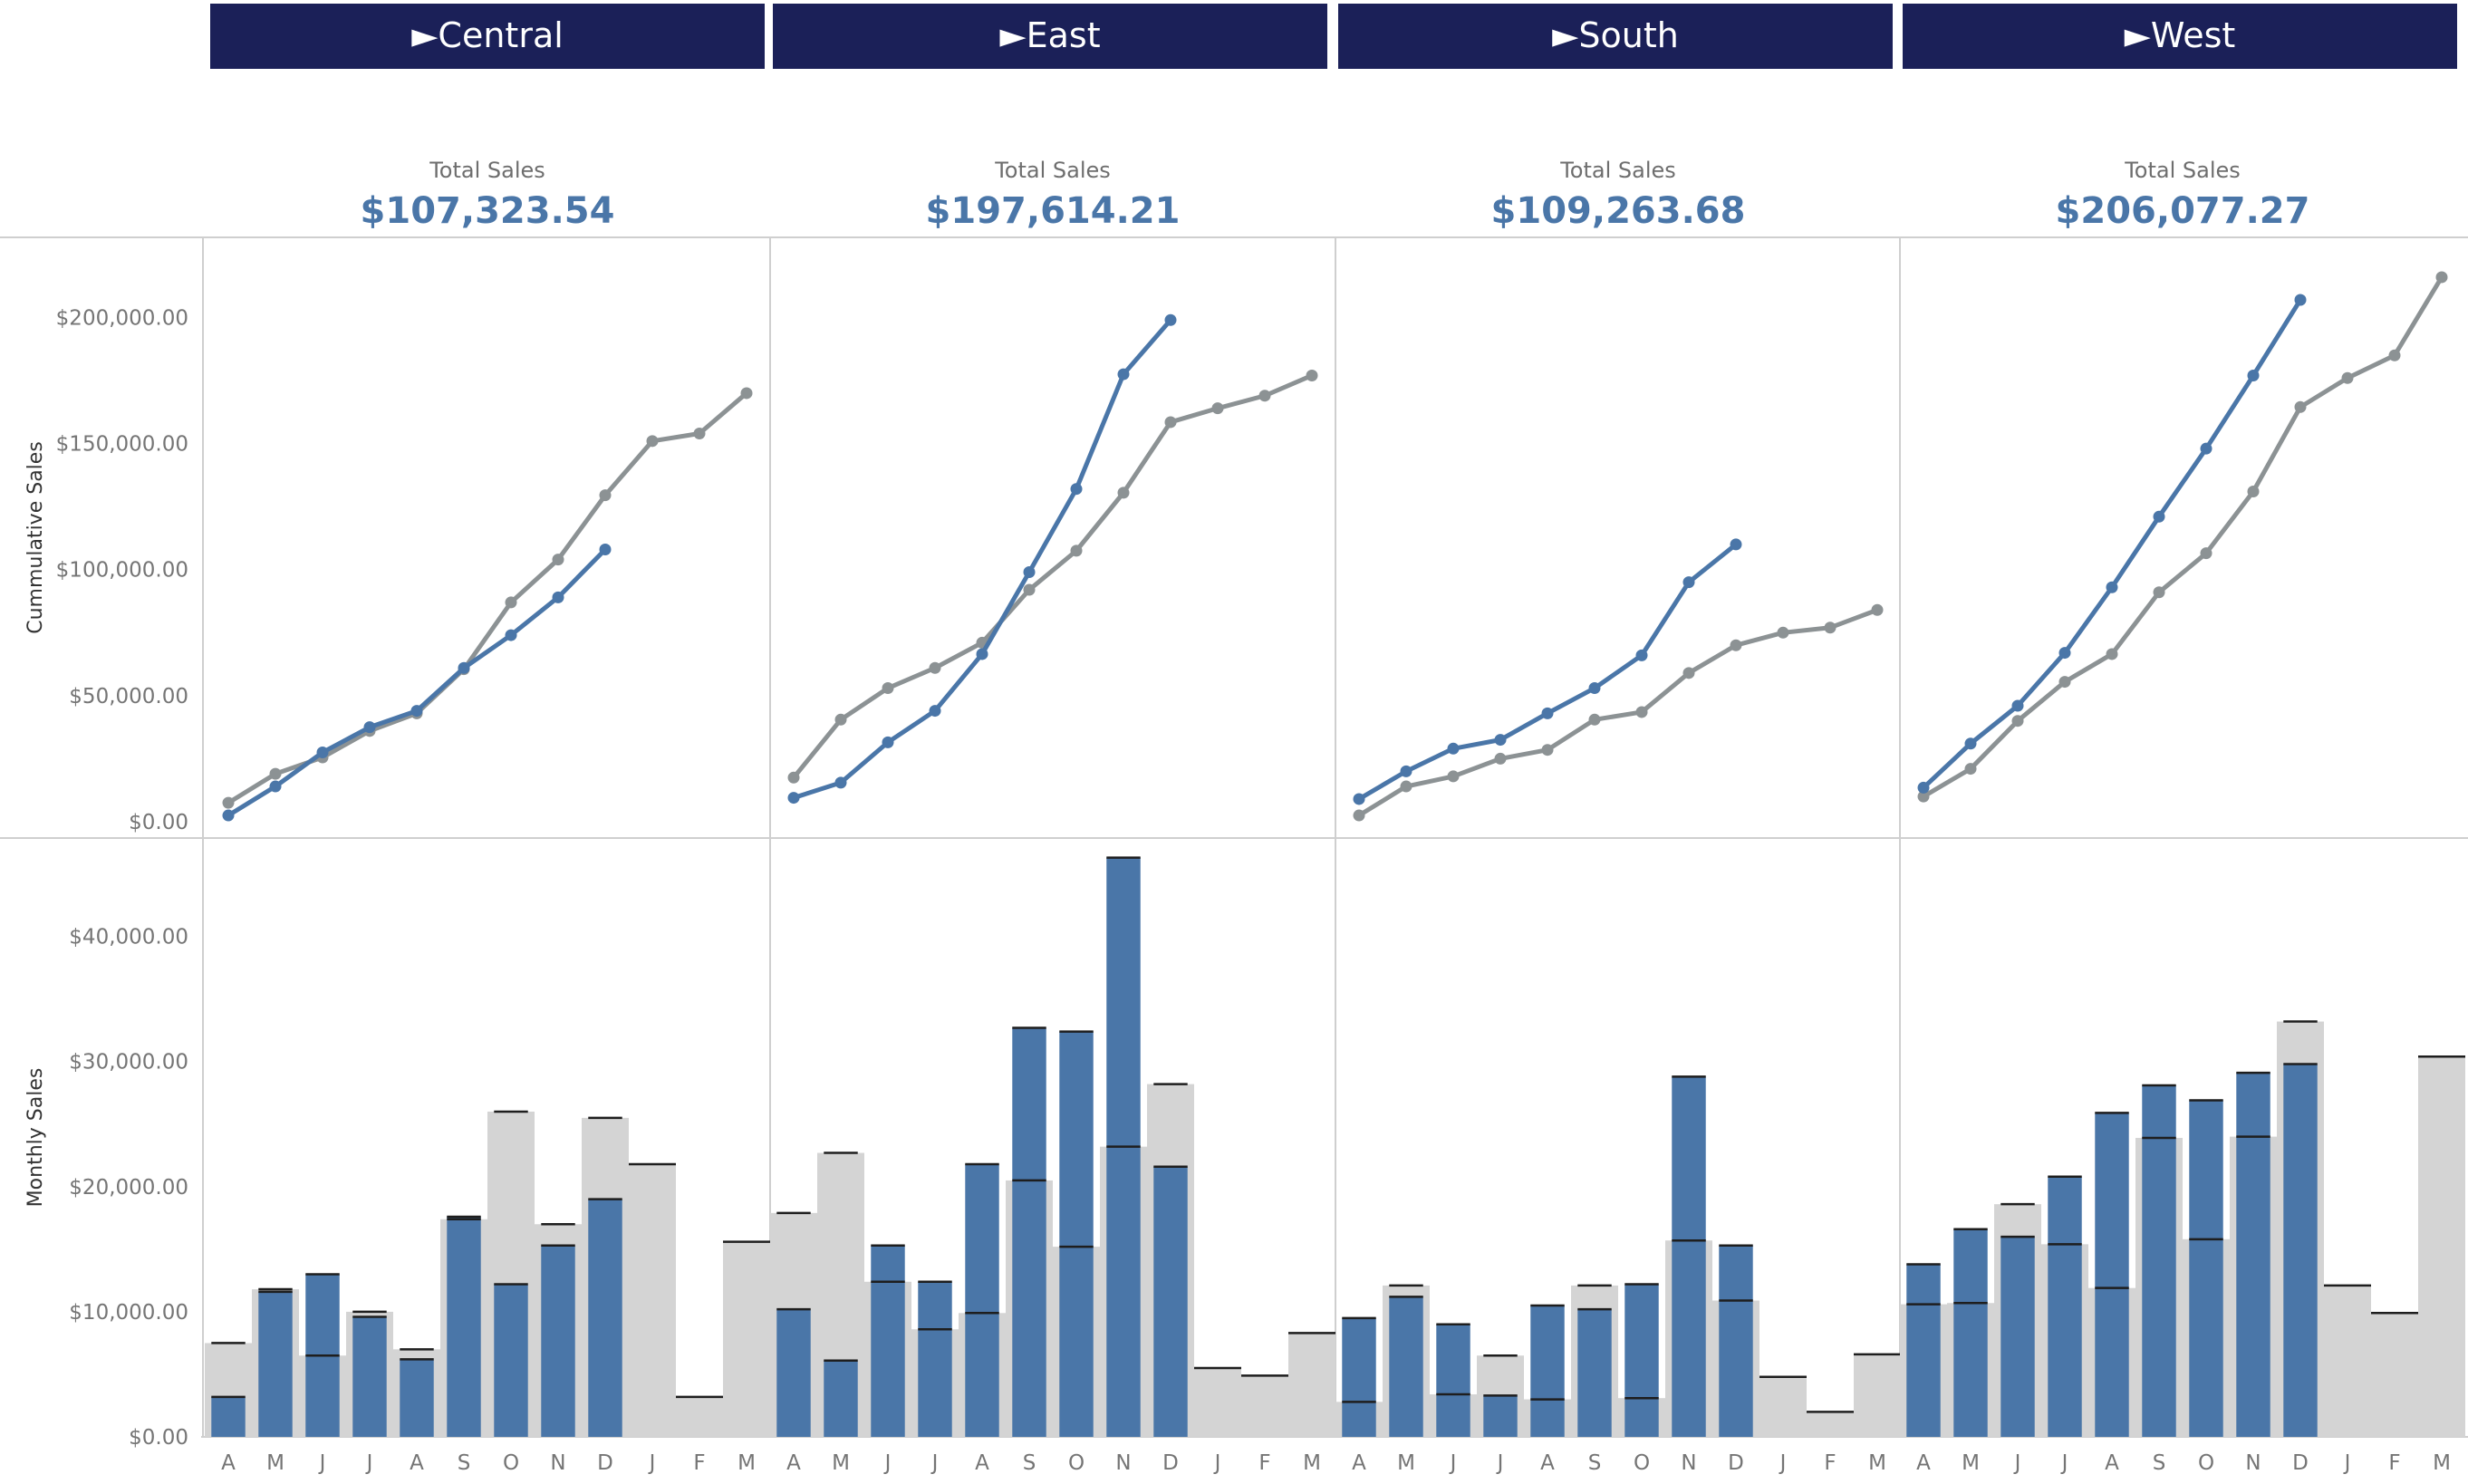  I want to click on region-header-west, so click(2180, 37).